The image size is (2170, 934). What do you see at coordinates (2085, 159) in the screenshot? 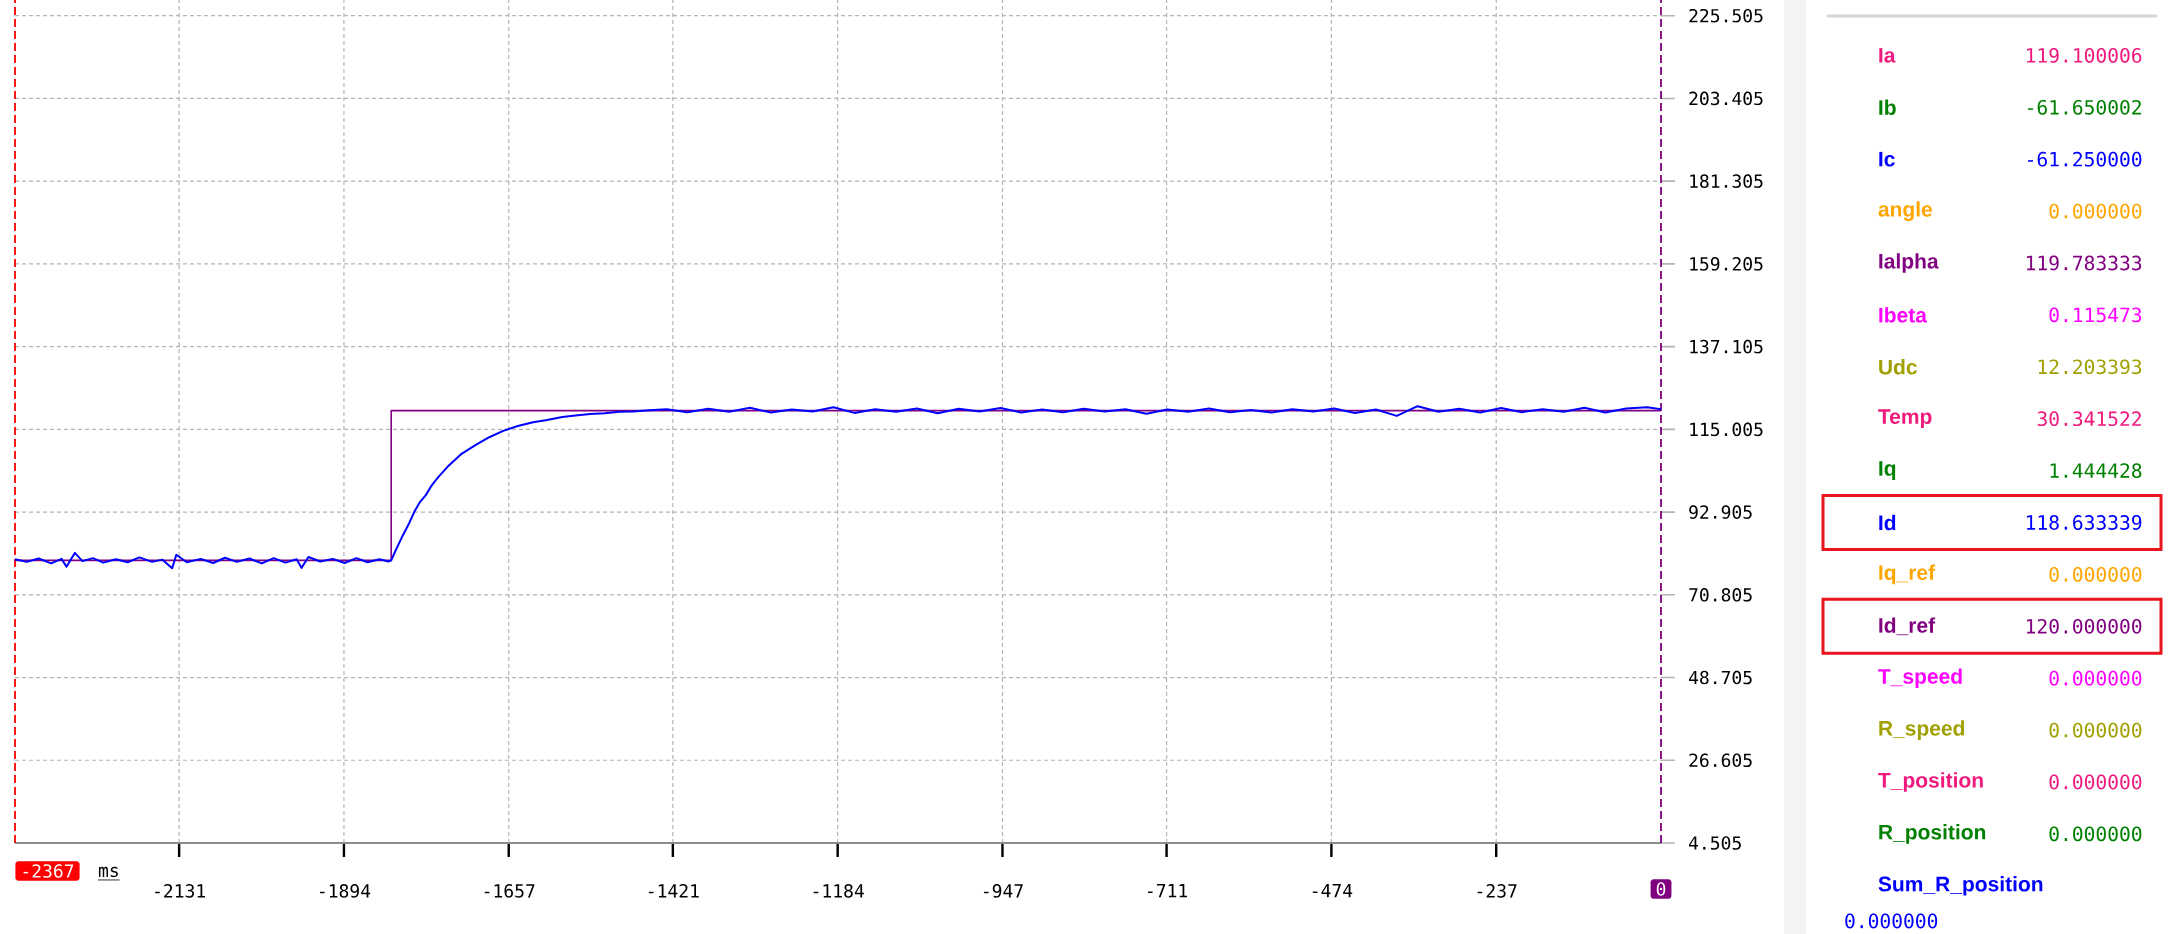
I see `text: -61.250000` at bounding box center [2085, 159].